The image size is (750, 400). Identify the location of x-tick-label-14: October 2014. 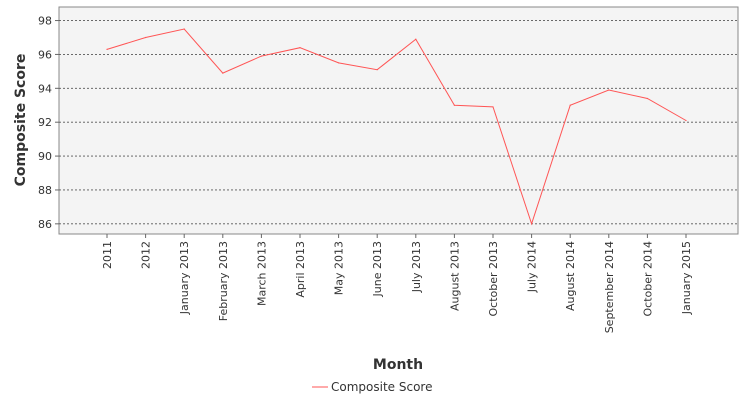
(647, 279).